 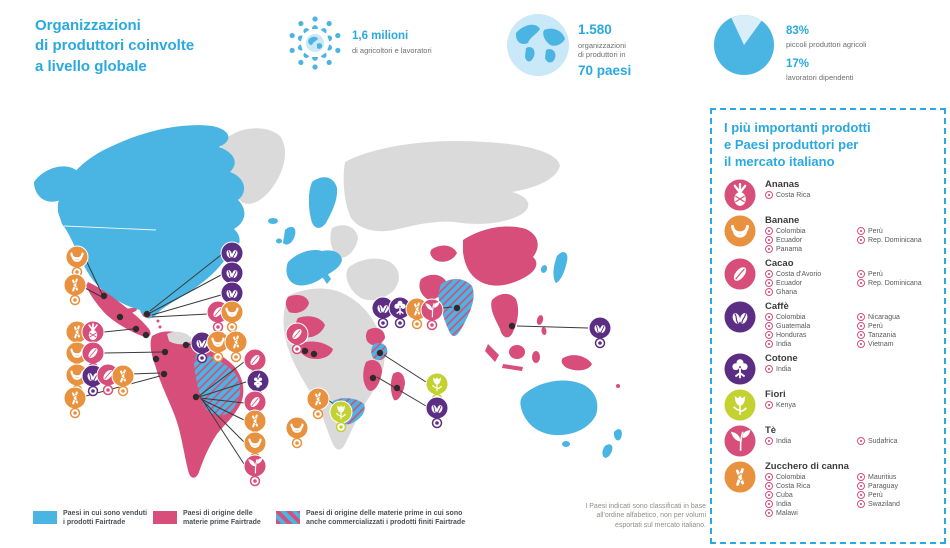 I want to click on stat-smallholders-label: piccoli produttori agricoli, so click(x=826, y=45).